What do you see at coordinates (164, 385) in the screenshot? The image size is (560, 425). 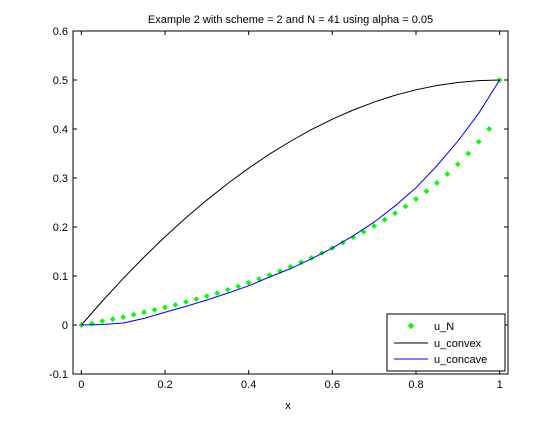 I see `x-tick-label: 0.2` at bounding box center [164, 385].